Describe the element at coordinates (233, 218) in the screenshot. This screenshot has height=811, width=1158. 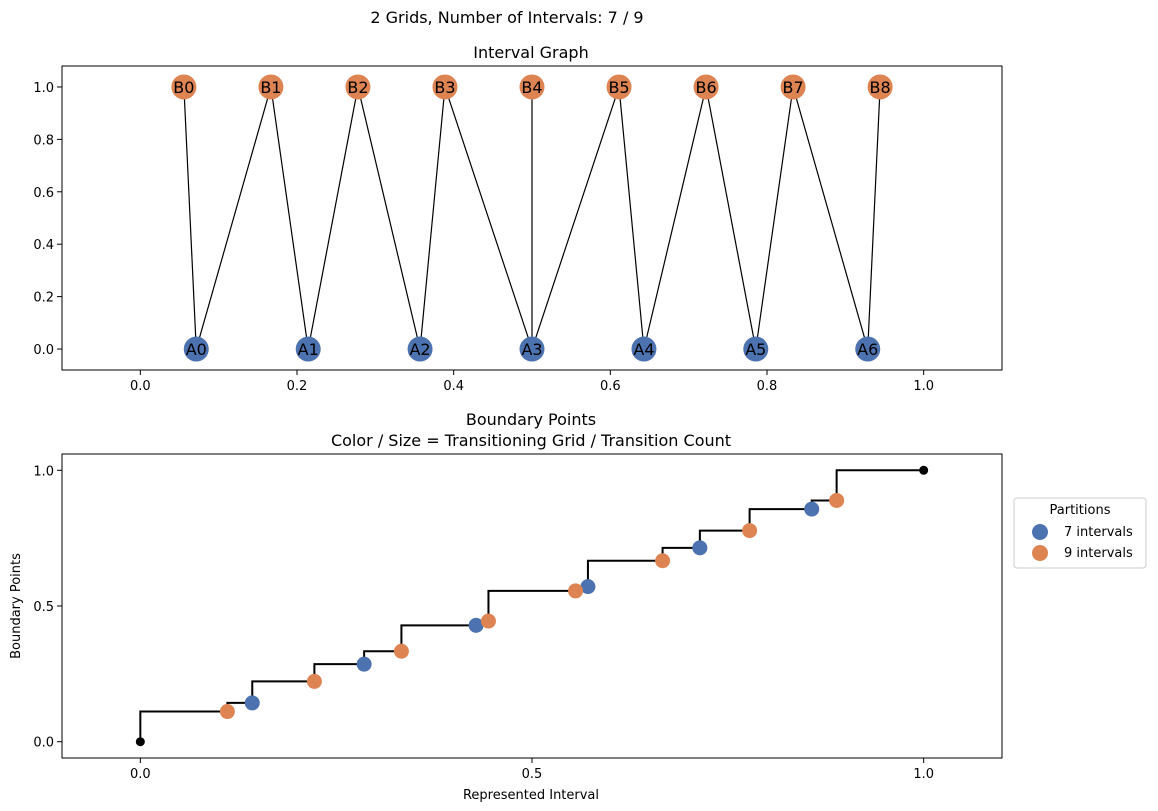
I see `edge-a0-b1` at that location.